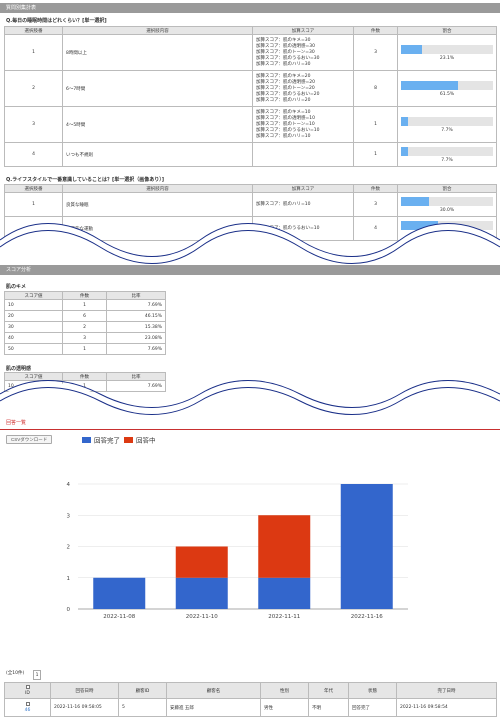 The width and height of the screenshot is (500, 721). I want to click on section-divider, so click(250, 429).